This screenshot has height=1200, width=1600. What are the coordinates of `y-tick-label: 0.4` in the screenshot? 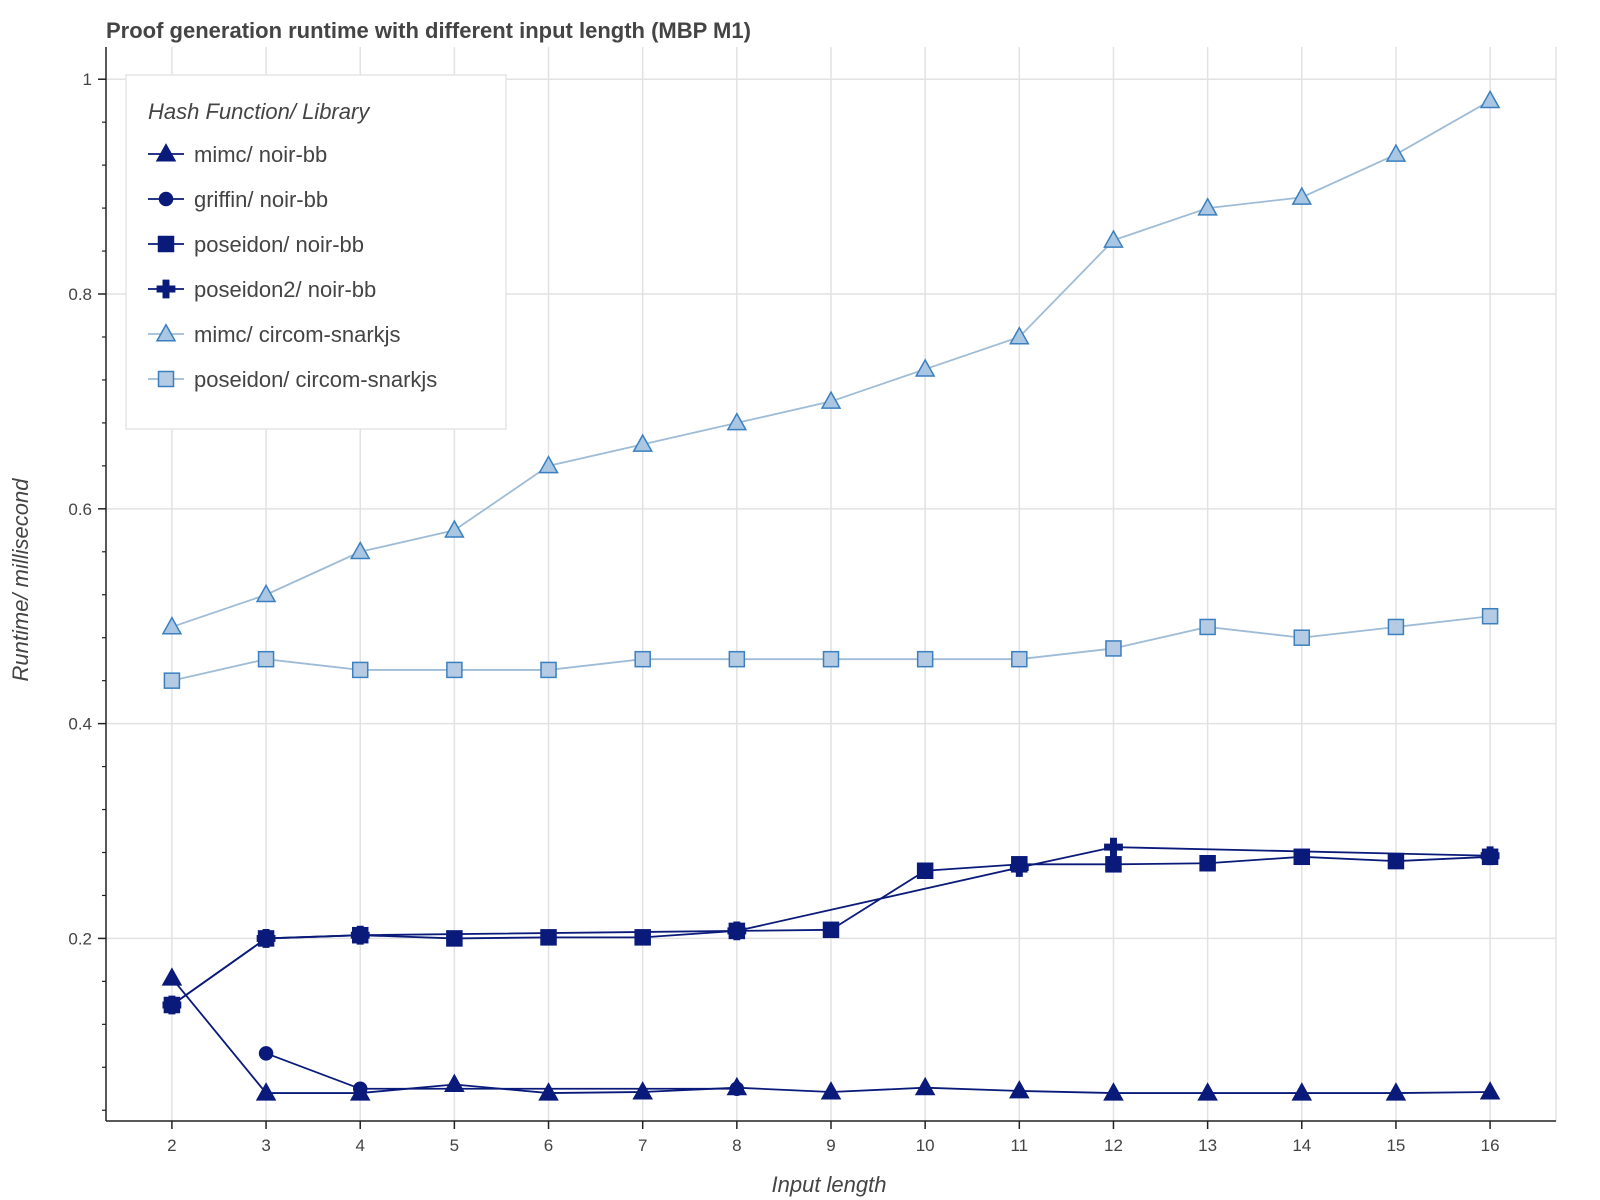 It's located at (80, 724).